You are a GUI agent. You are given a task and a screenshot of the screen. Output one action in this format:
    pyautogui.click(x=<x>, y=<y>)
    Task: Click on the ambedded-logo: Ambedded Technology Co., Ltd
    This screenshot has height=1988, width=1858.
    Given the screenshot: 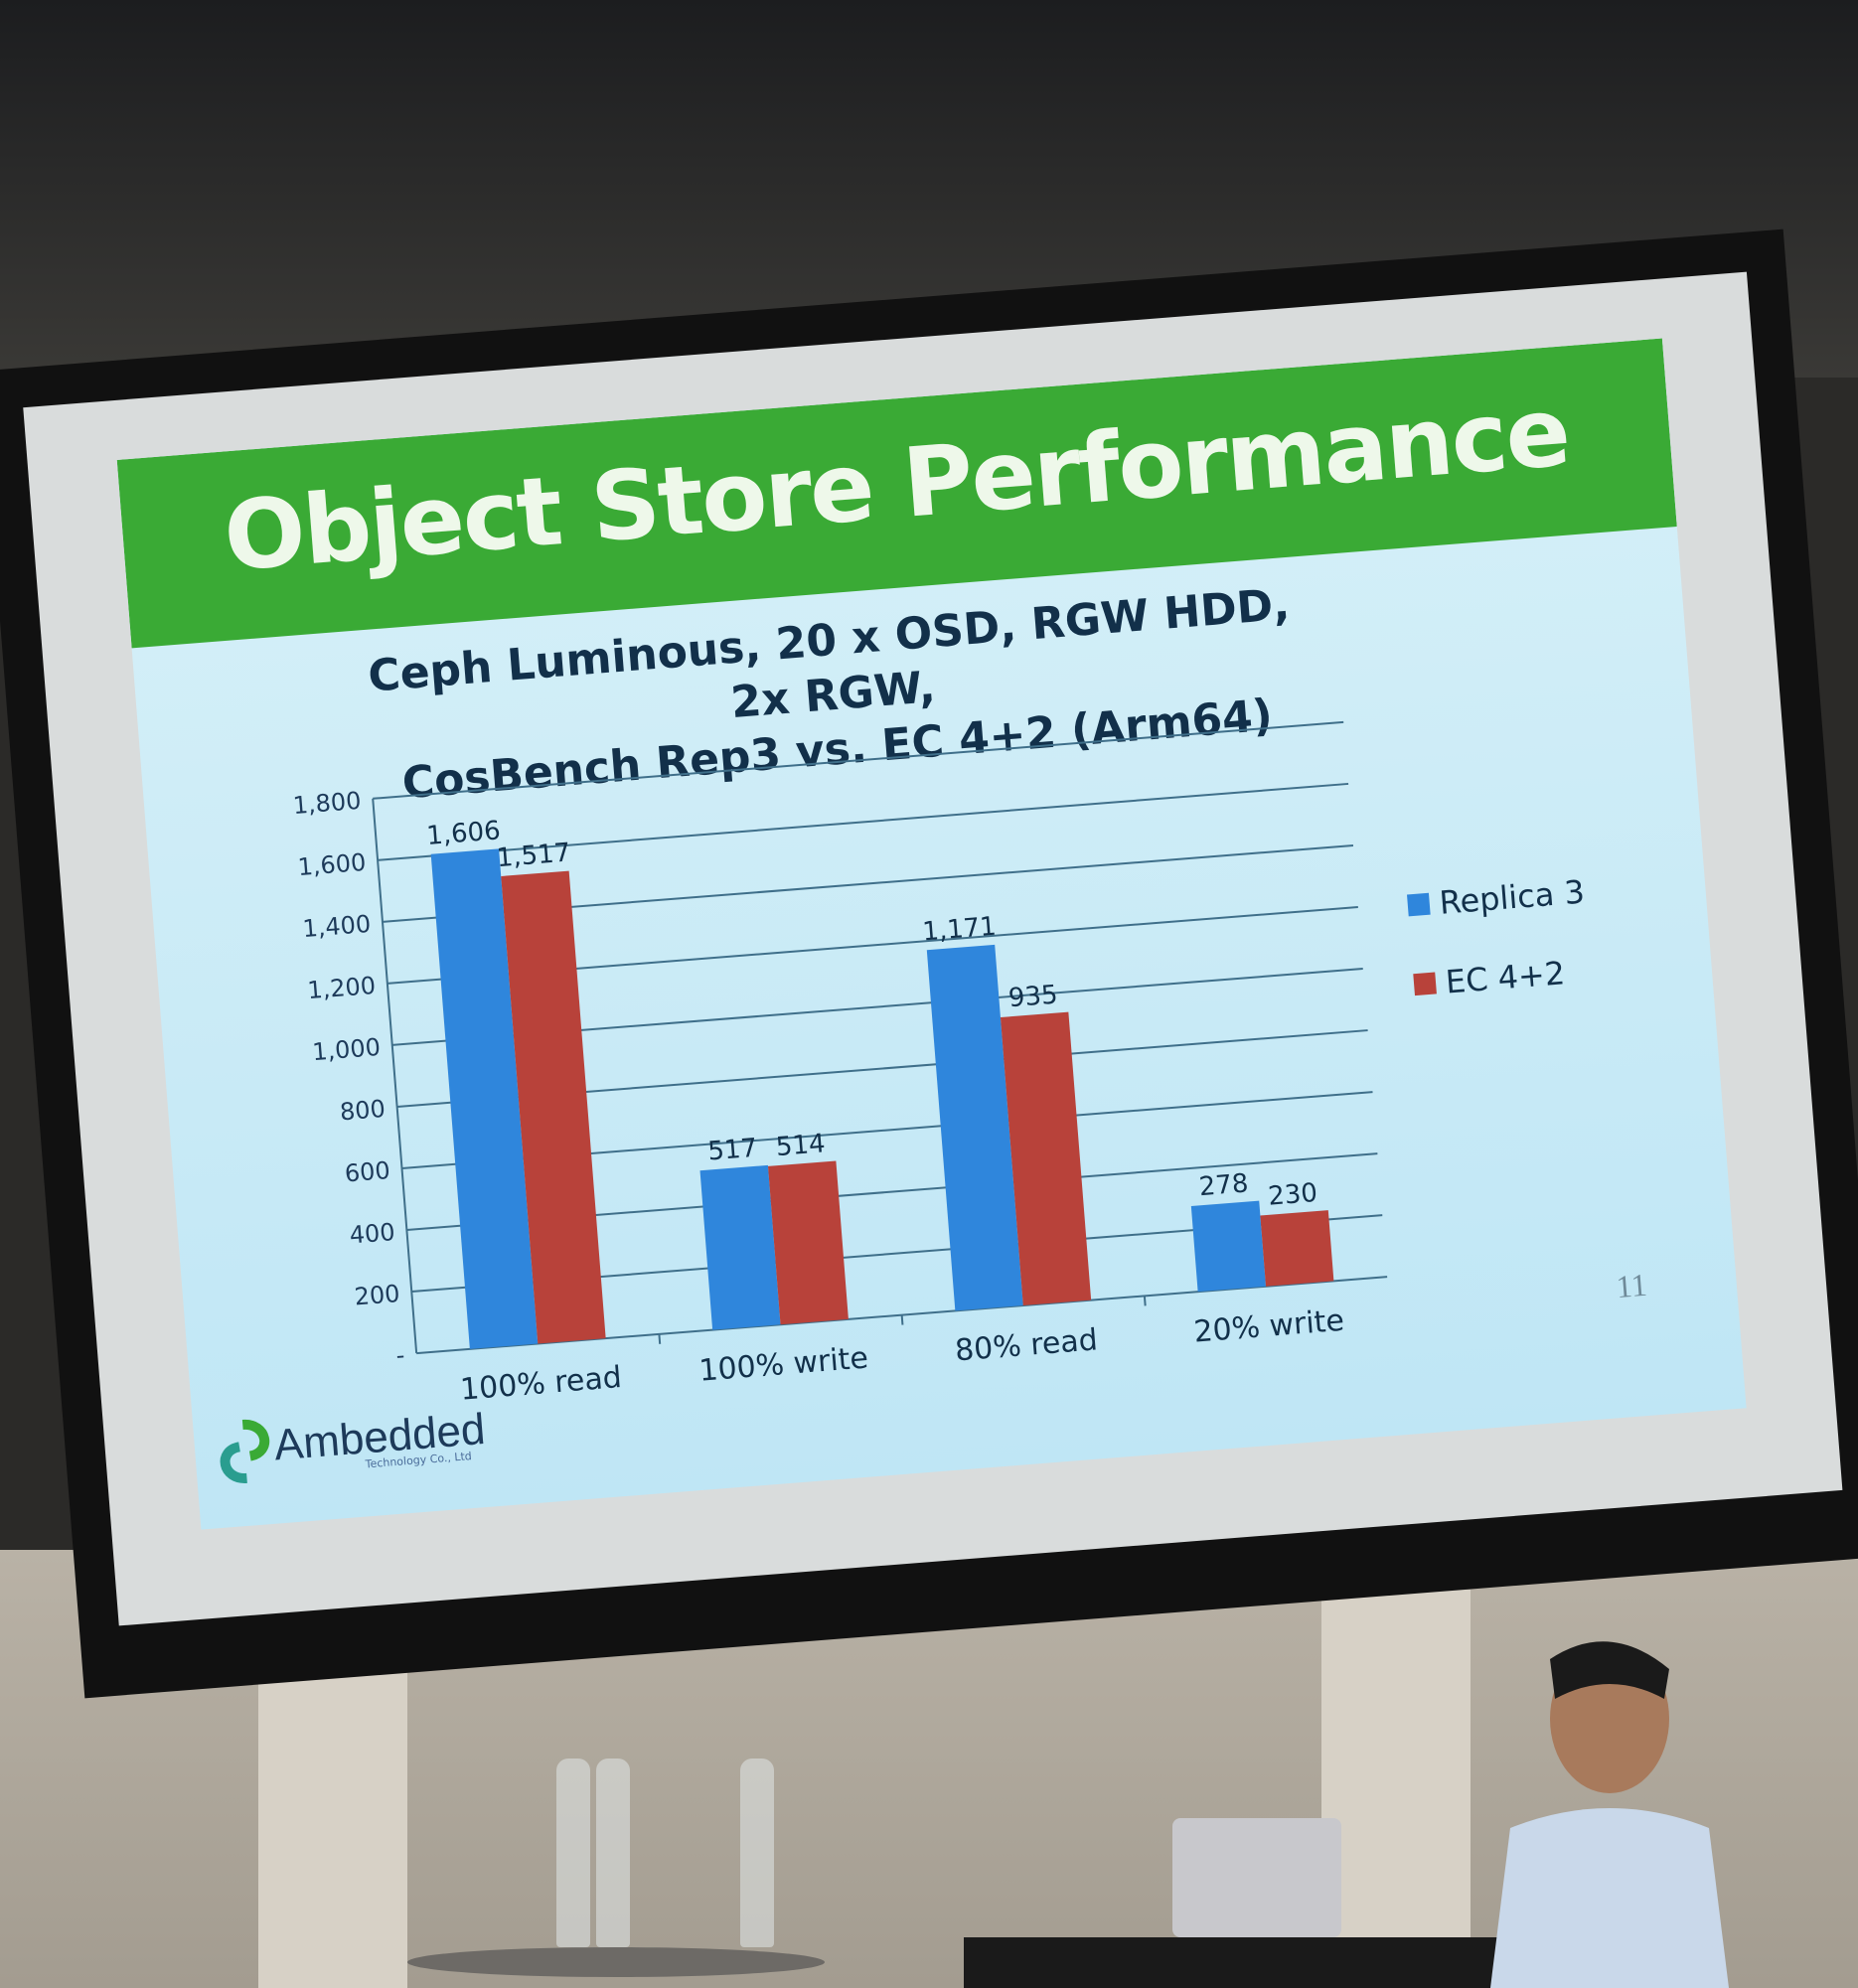 What is the action you would take?
    pyautogui.click(x=350, y=1443)
    